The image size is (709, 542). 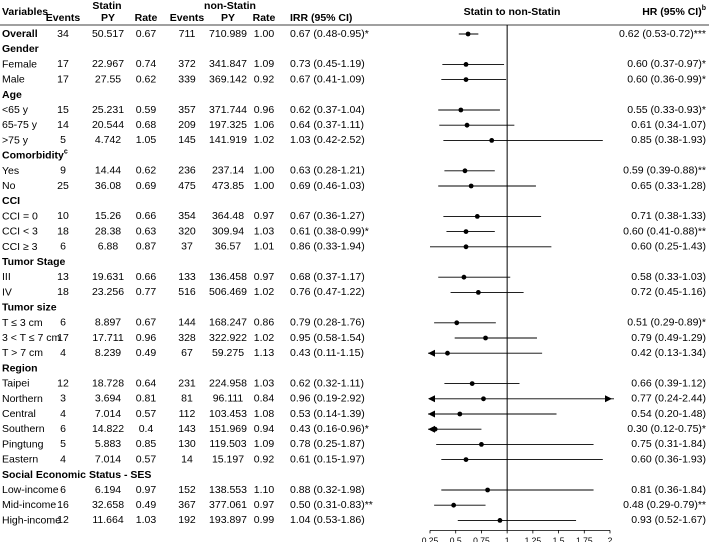 What do you see at coordinates (228, 323) in the screenshot?
I see `table-cell: 168.247` at bounding box center [228, 323].